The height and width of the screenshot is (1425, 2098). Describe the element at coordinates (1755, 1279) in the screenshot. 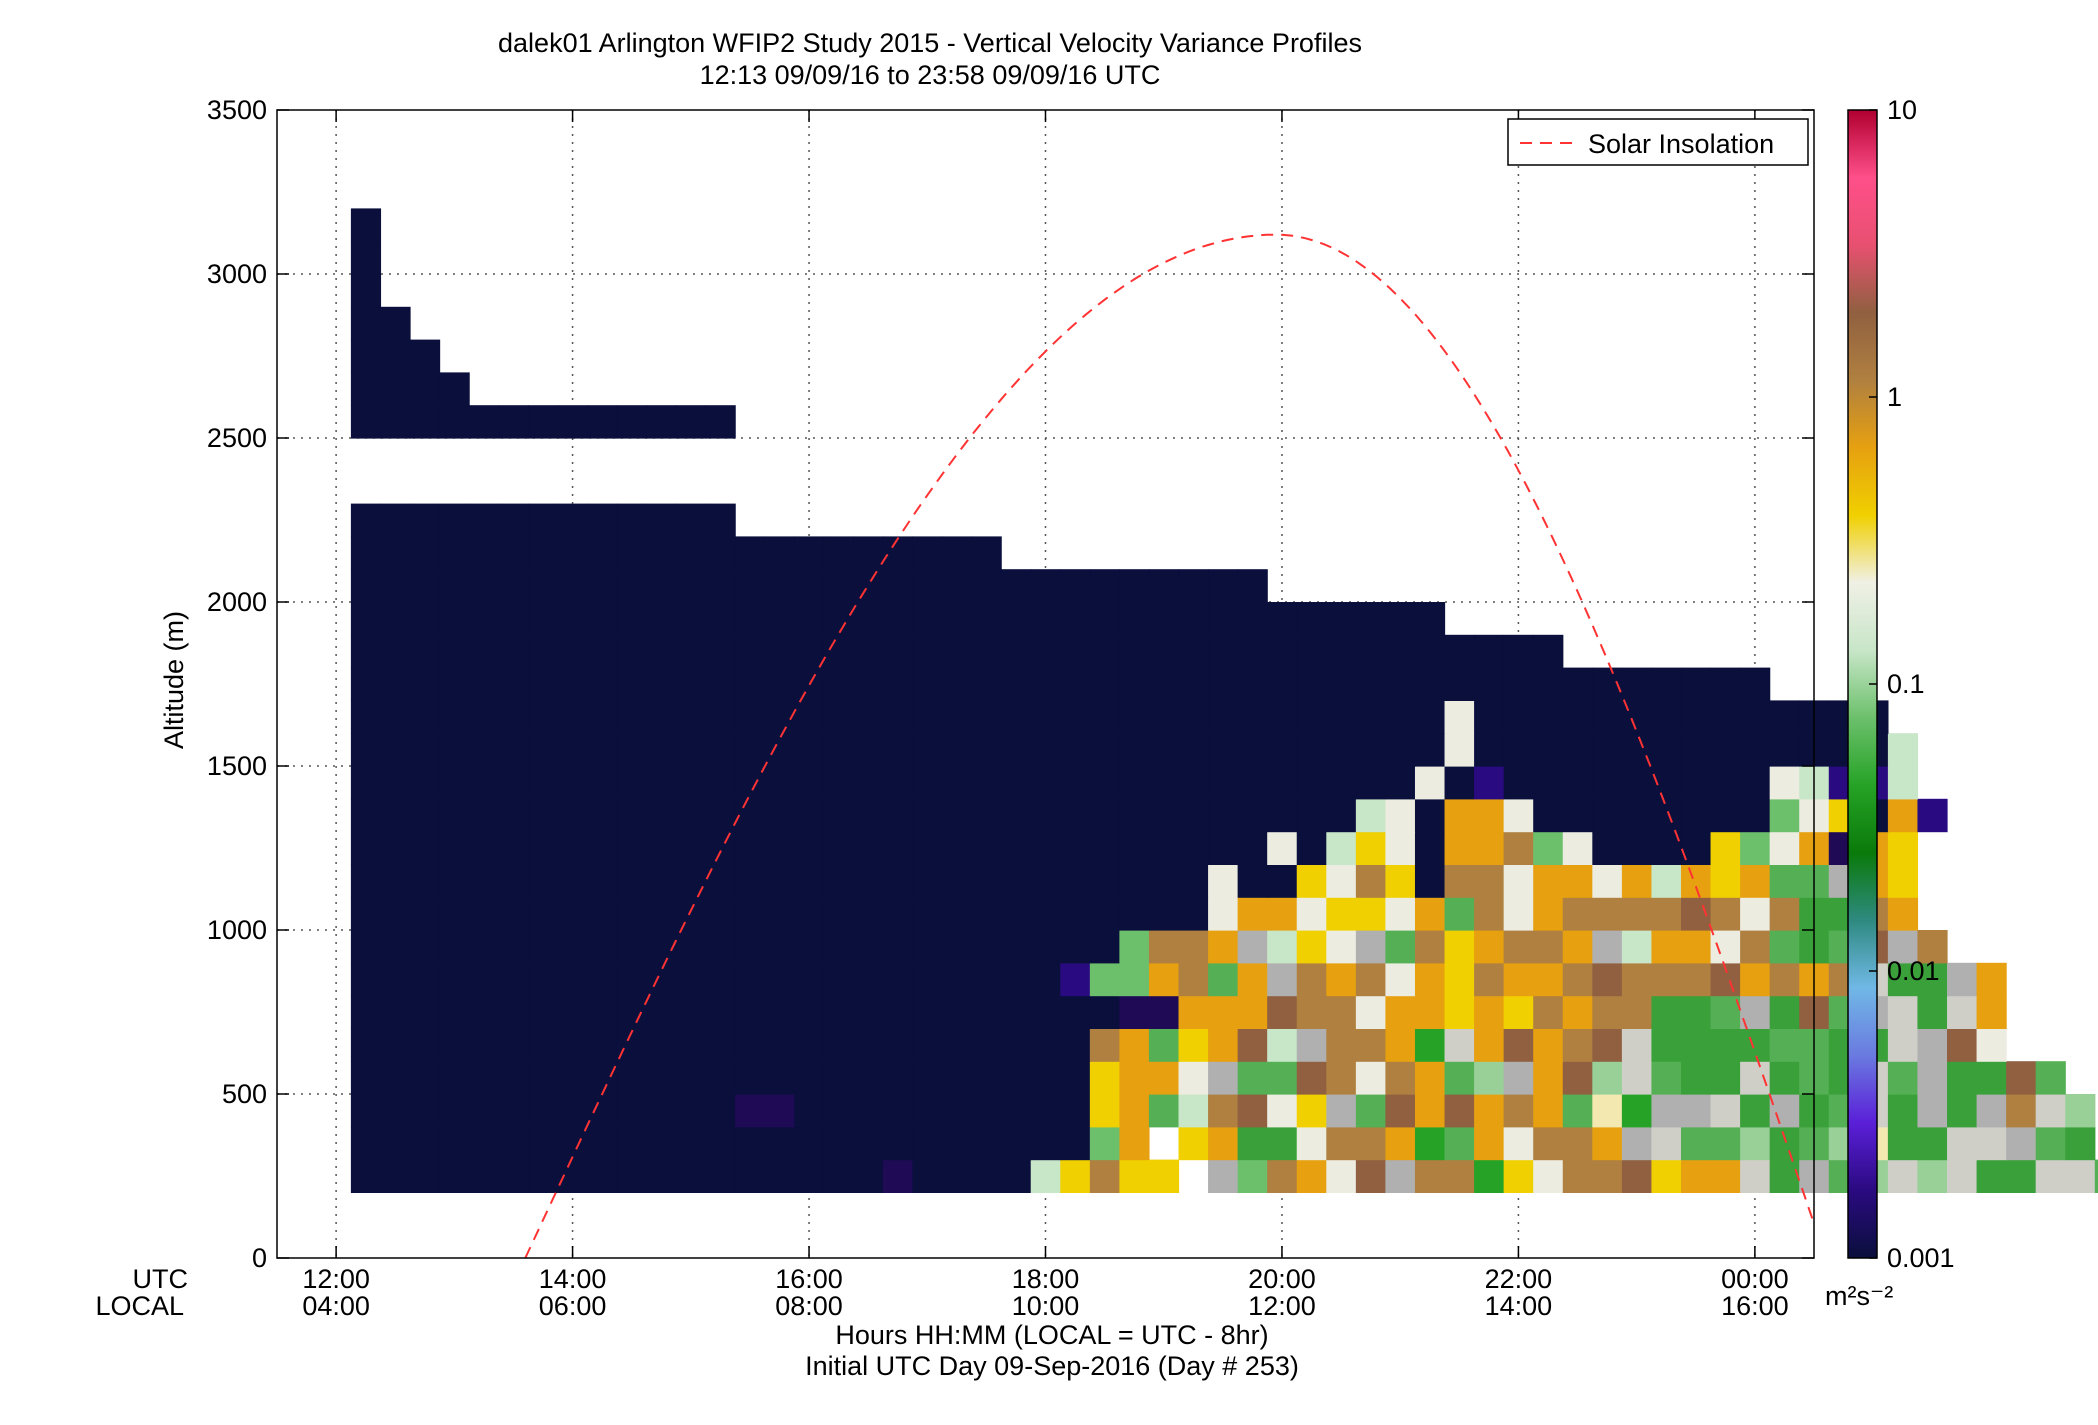

I see `x-tick-label-utc: 00:00` at that location.